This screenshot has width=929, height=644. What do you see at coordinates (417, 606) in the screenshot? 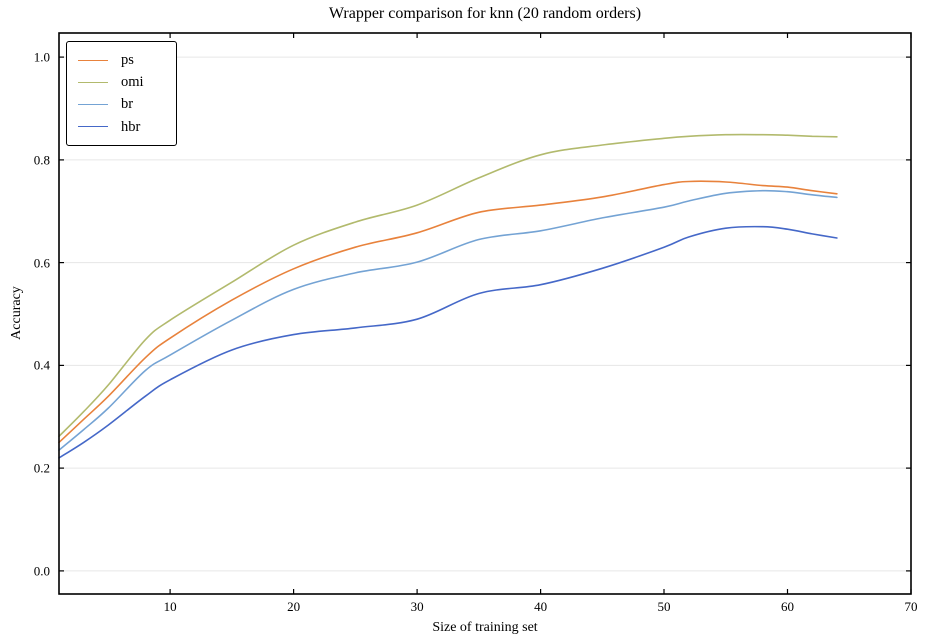
I see `x-tick-label: 30` at bounding box center [417, 606].